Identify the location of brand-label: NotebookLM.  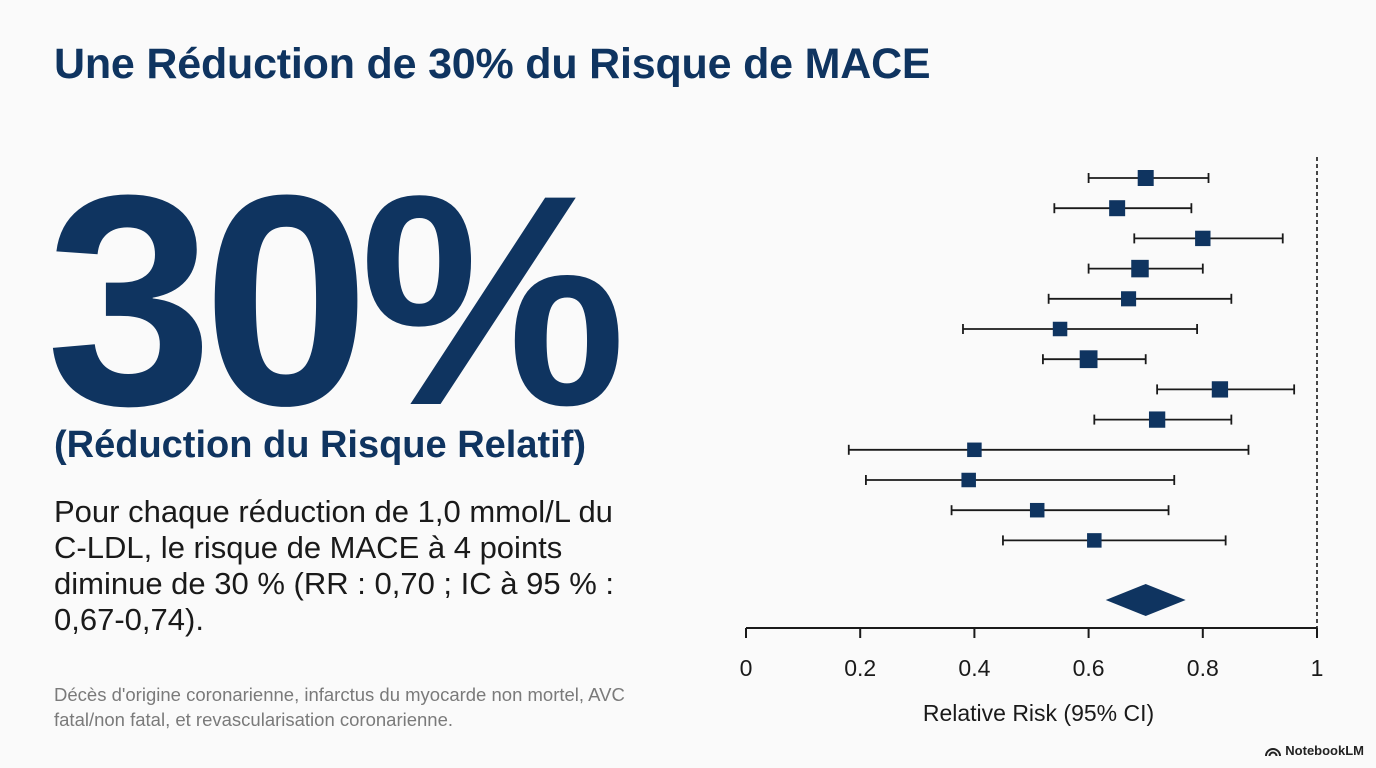
(1324, 750).